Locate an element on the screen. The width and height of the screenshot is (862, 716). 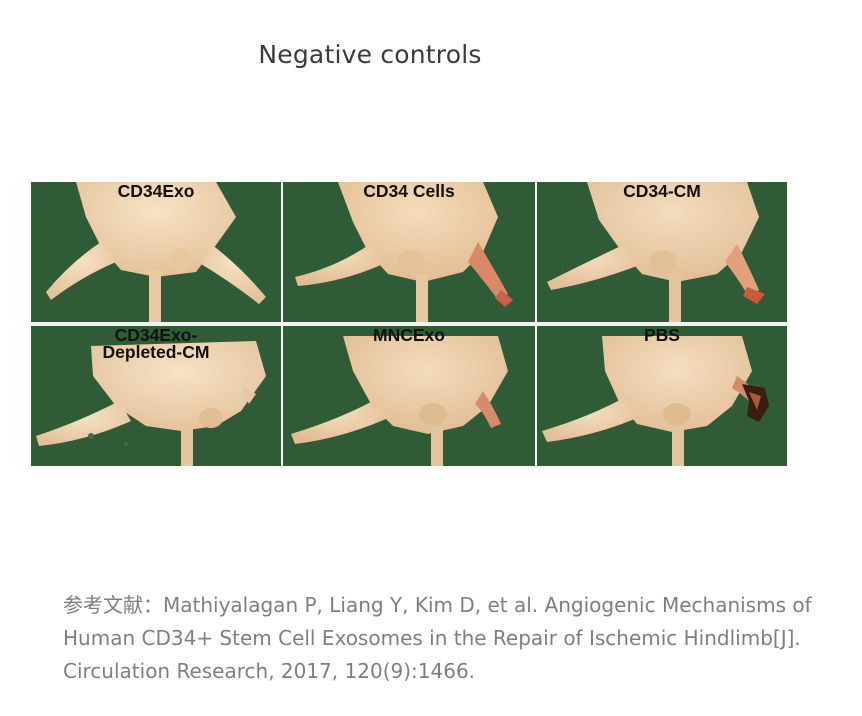
figure-panel-cd34exo-depleted-cm: CD34Exo- Depleted-CM is located at coordinates (156, 396).